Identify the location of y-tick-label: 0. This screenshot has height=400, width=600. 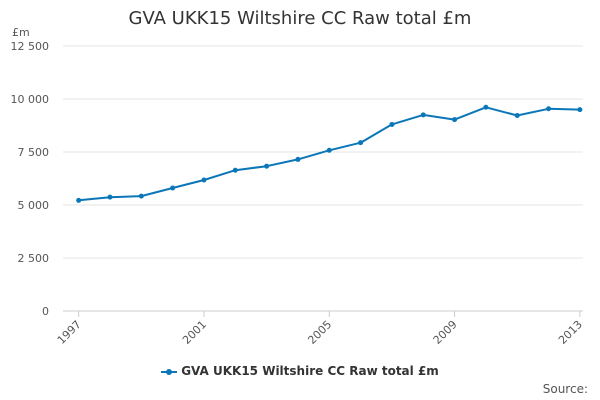
(45, 311).